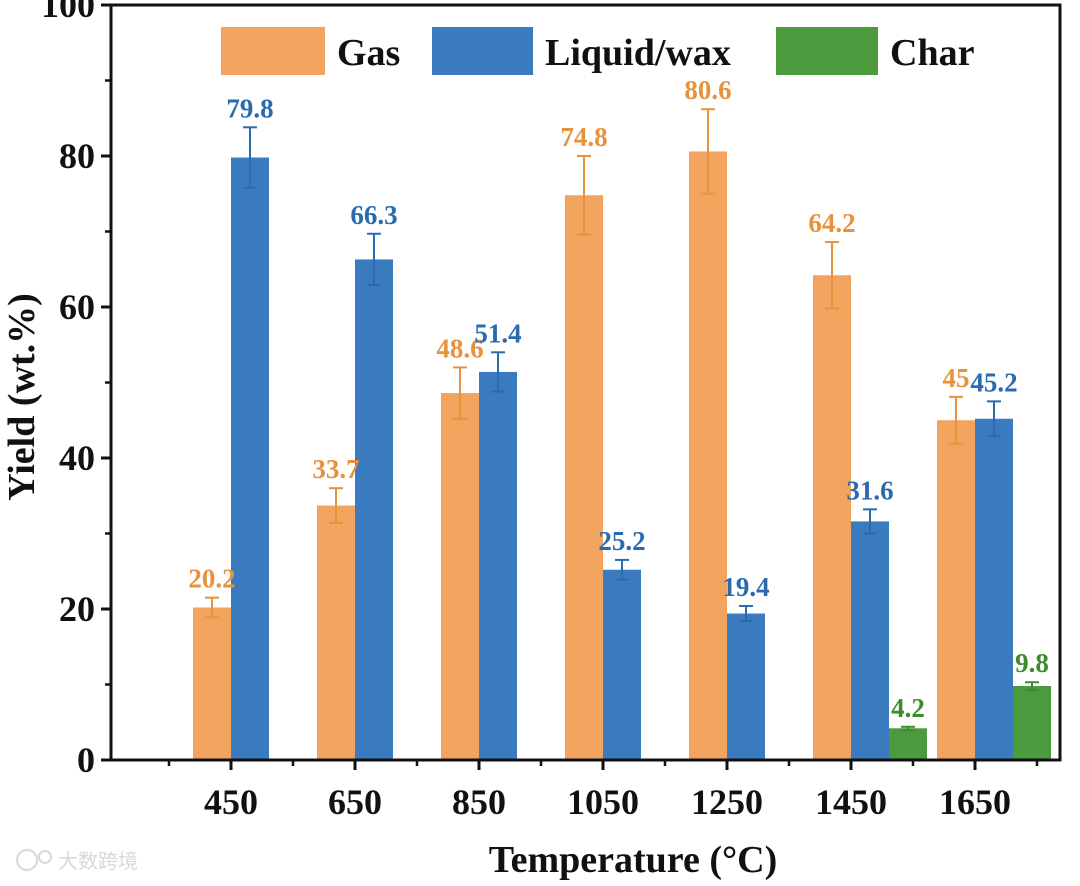 This screenshot has width=1080, height=886. Describe the element at coordinates (273, 51) in the screenshot. I see `legend-swatch-gas` at that location.